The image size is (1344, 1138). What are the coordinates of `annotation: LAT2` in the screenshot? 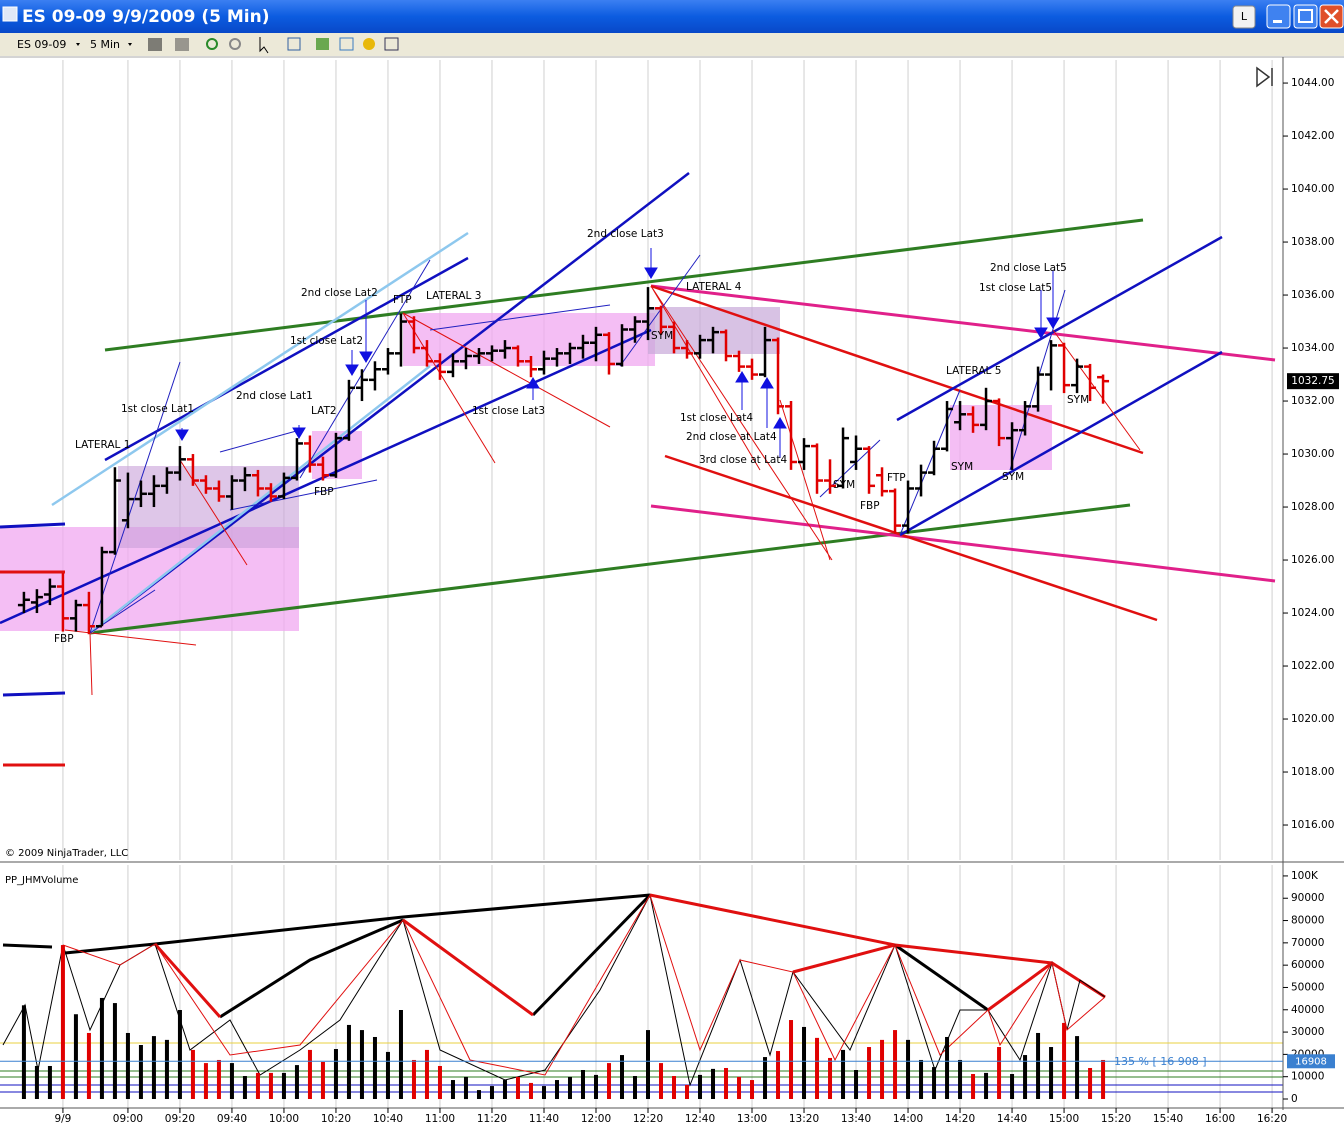 It's located at (324, 411).